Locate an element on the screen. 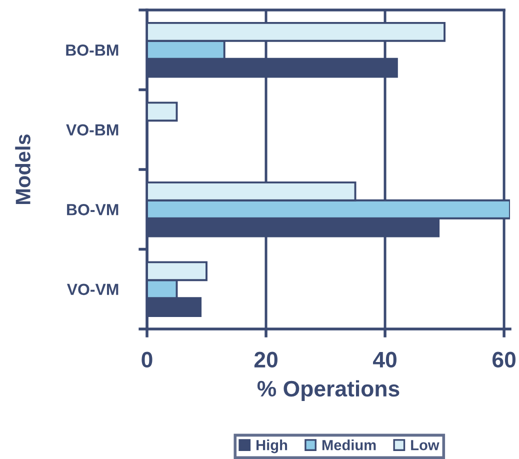 This screenshot has height=459, width=519. x-tick-label: 20 is located at coordinates (266, 360).